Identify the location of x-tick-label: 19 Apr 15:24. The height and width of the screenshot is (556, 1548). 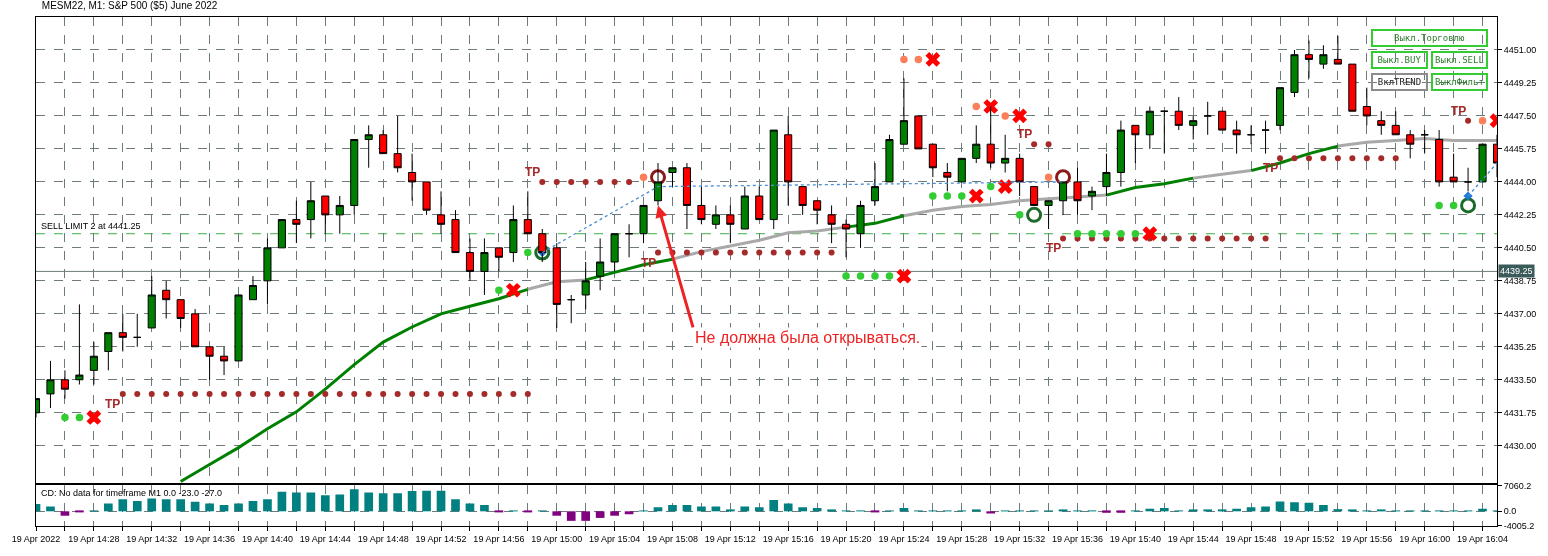
(904, 538).